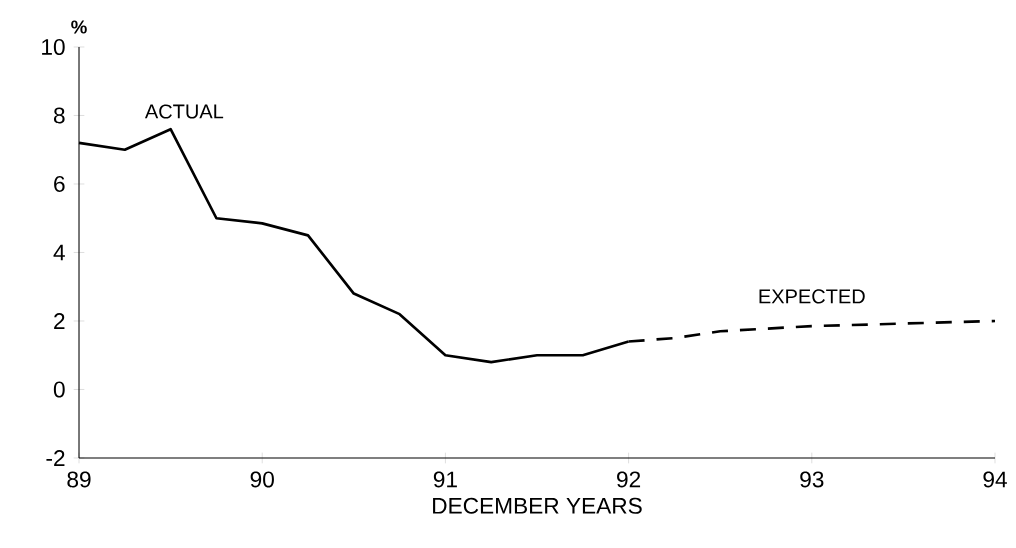  What do you see at coordinates (445, 479) in the screenshot?
I see `x-tick-label: 91` at bounding box center [445, 479].